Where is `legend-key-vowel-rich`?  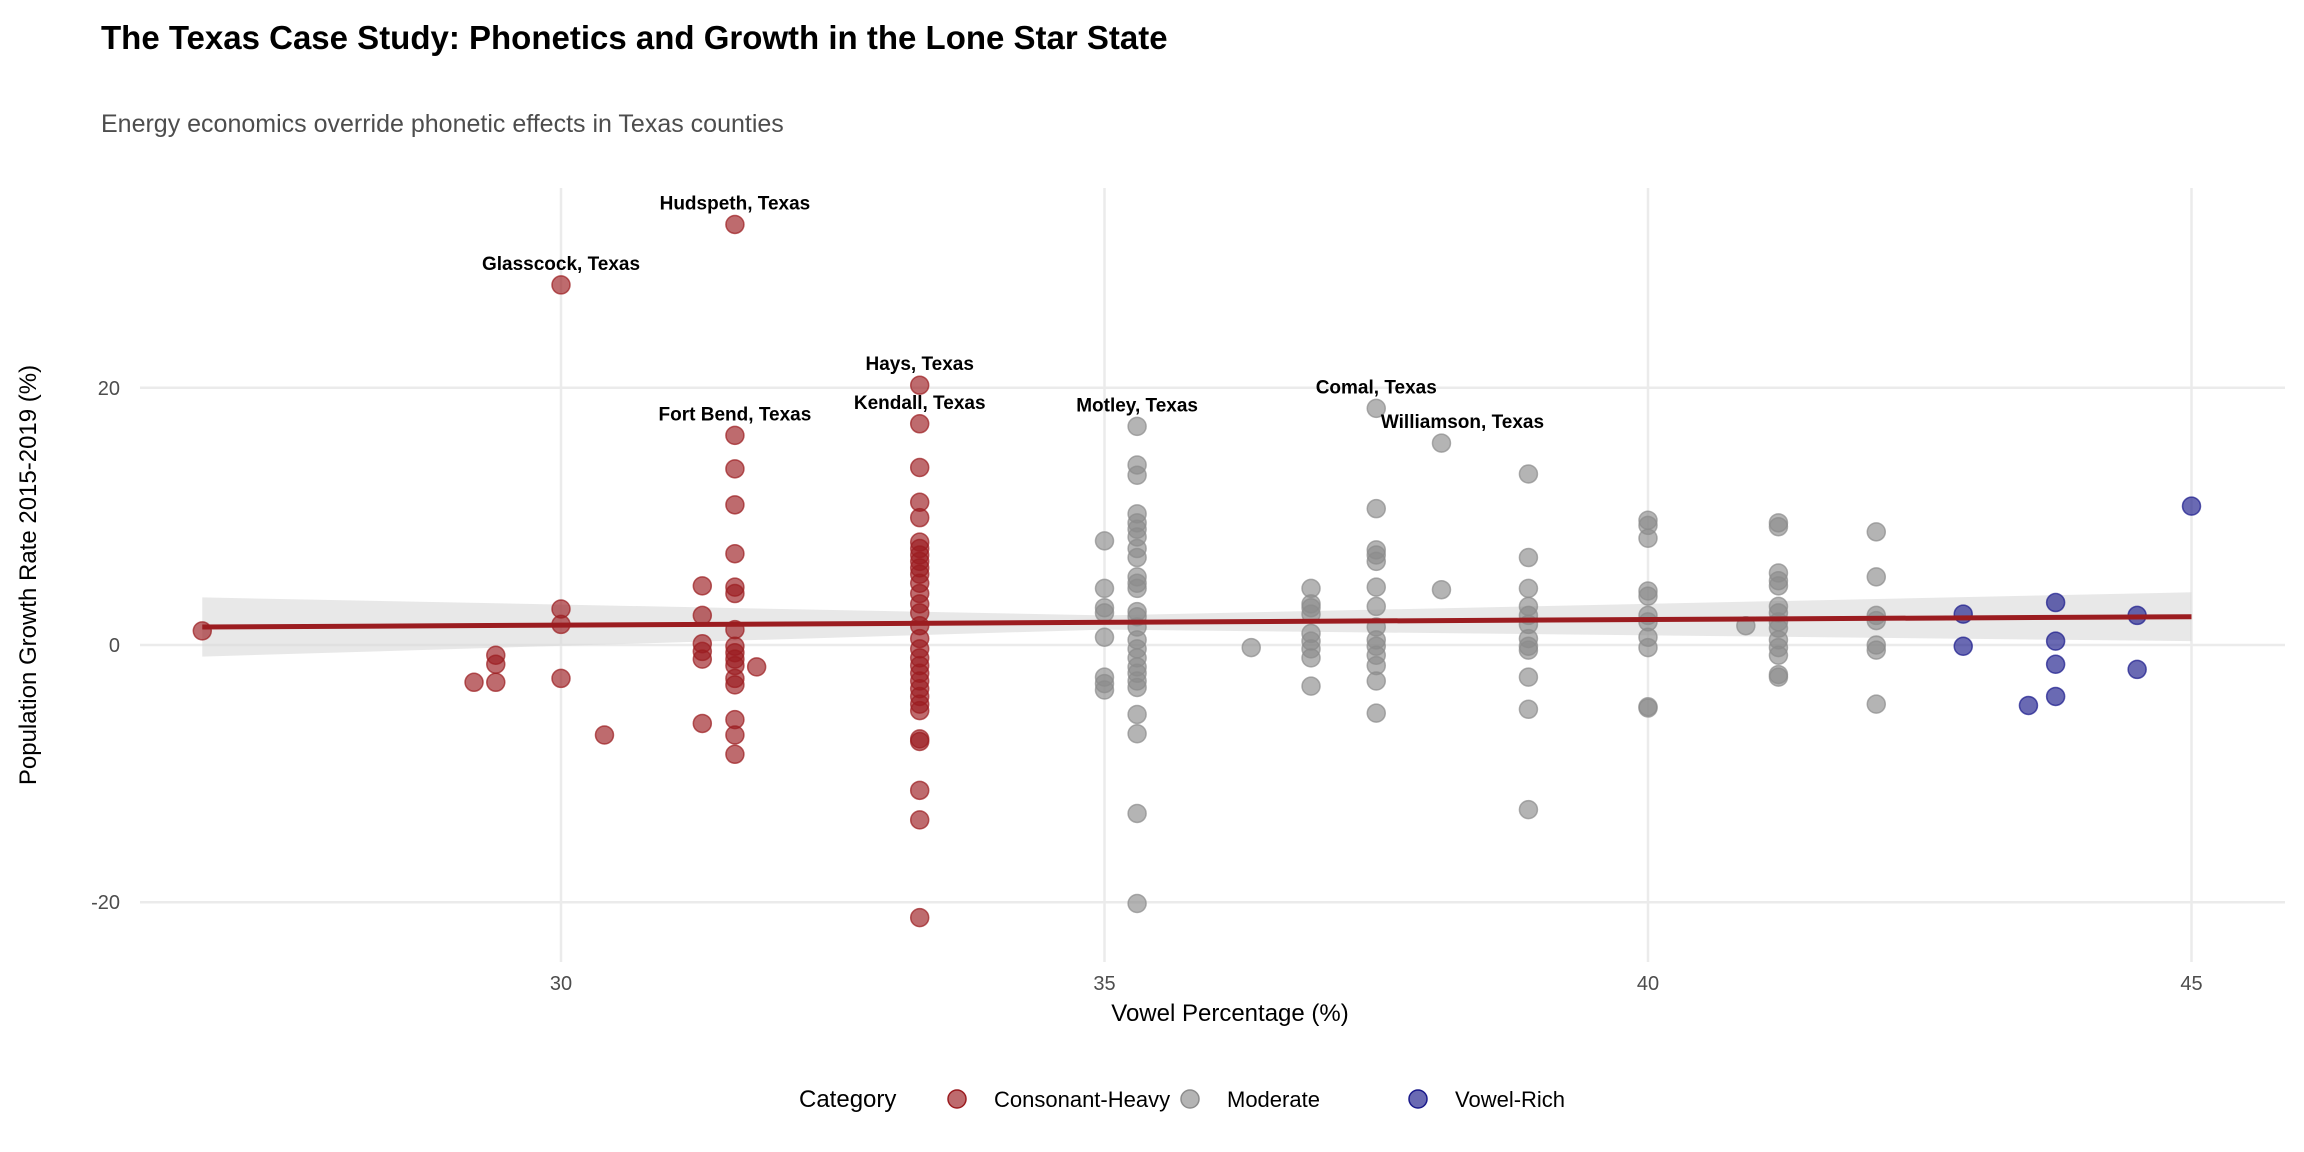
legend-key-vowel-rich is located at coordinates (1418, 1099).